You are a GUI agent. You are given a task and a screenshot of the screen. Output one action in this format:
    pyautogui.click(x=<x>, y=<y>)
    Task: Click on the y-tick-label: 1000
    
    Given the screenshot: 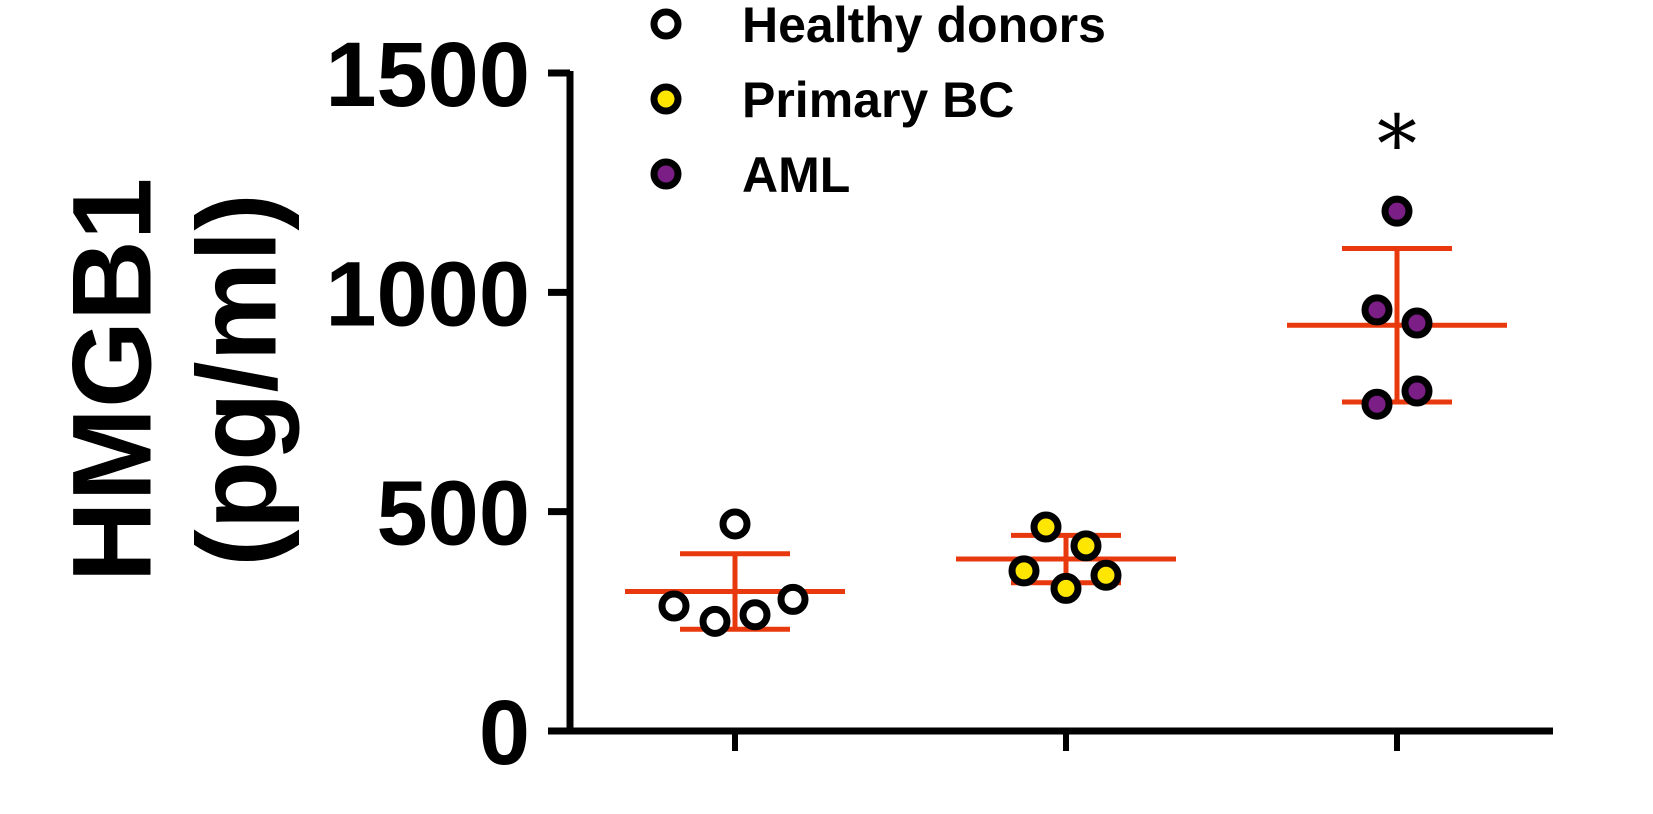 What is the action you would take?
    pyautogui.click(x=427, y=294)
    